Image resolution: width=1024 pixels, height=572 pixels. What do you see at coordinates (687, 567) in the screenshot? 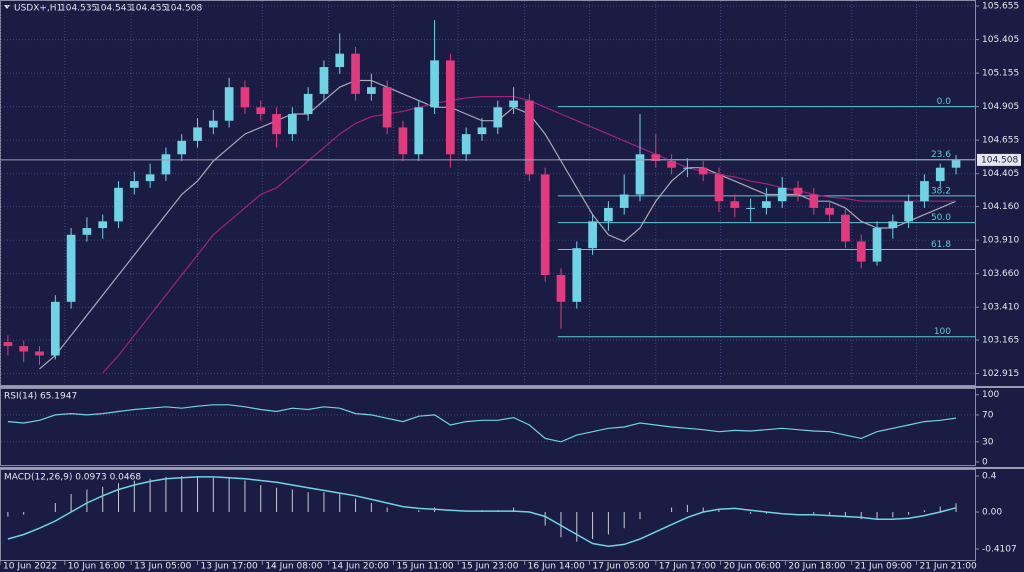
I see `x-tick-label: 17 Jun 17:00` at bounding box center [687, 567].